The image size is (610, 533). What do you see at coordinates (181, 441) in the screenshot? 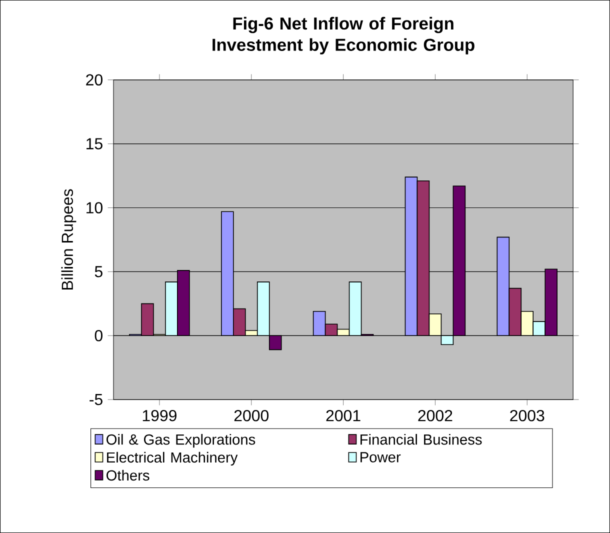
I see `legend-label: Oil & Gas Explorations` at bounding box center [181, 441].